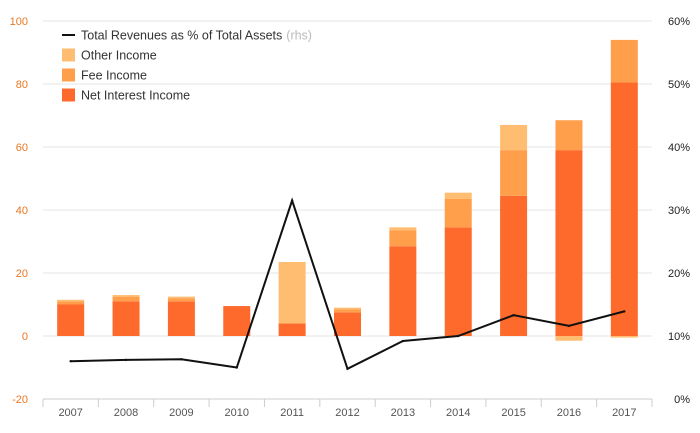 The width and height of the screenshot is (700, 433). What do you see at coordinates (347, 413) in the screenshot?
I see `x-tick-label: 2012` at bounding box center [347, 413].